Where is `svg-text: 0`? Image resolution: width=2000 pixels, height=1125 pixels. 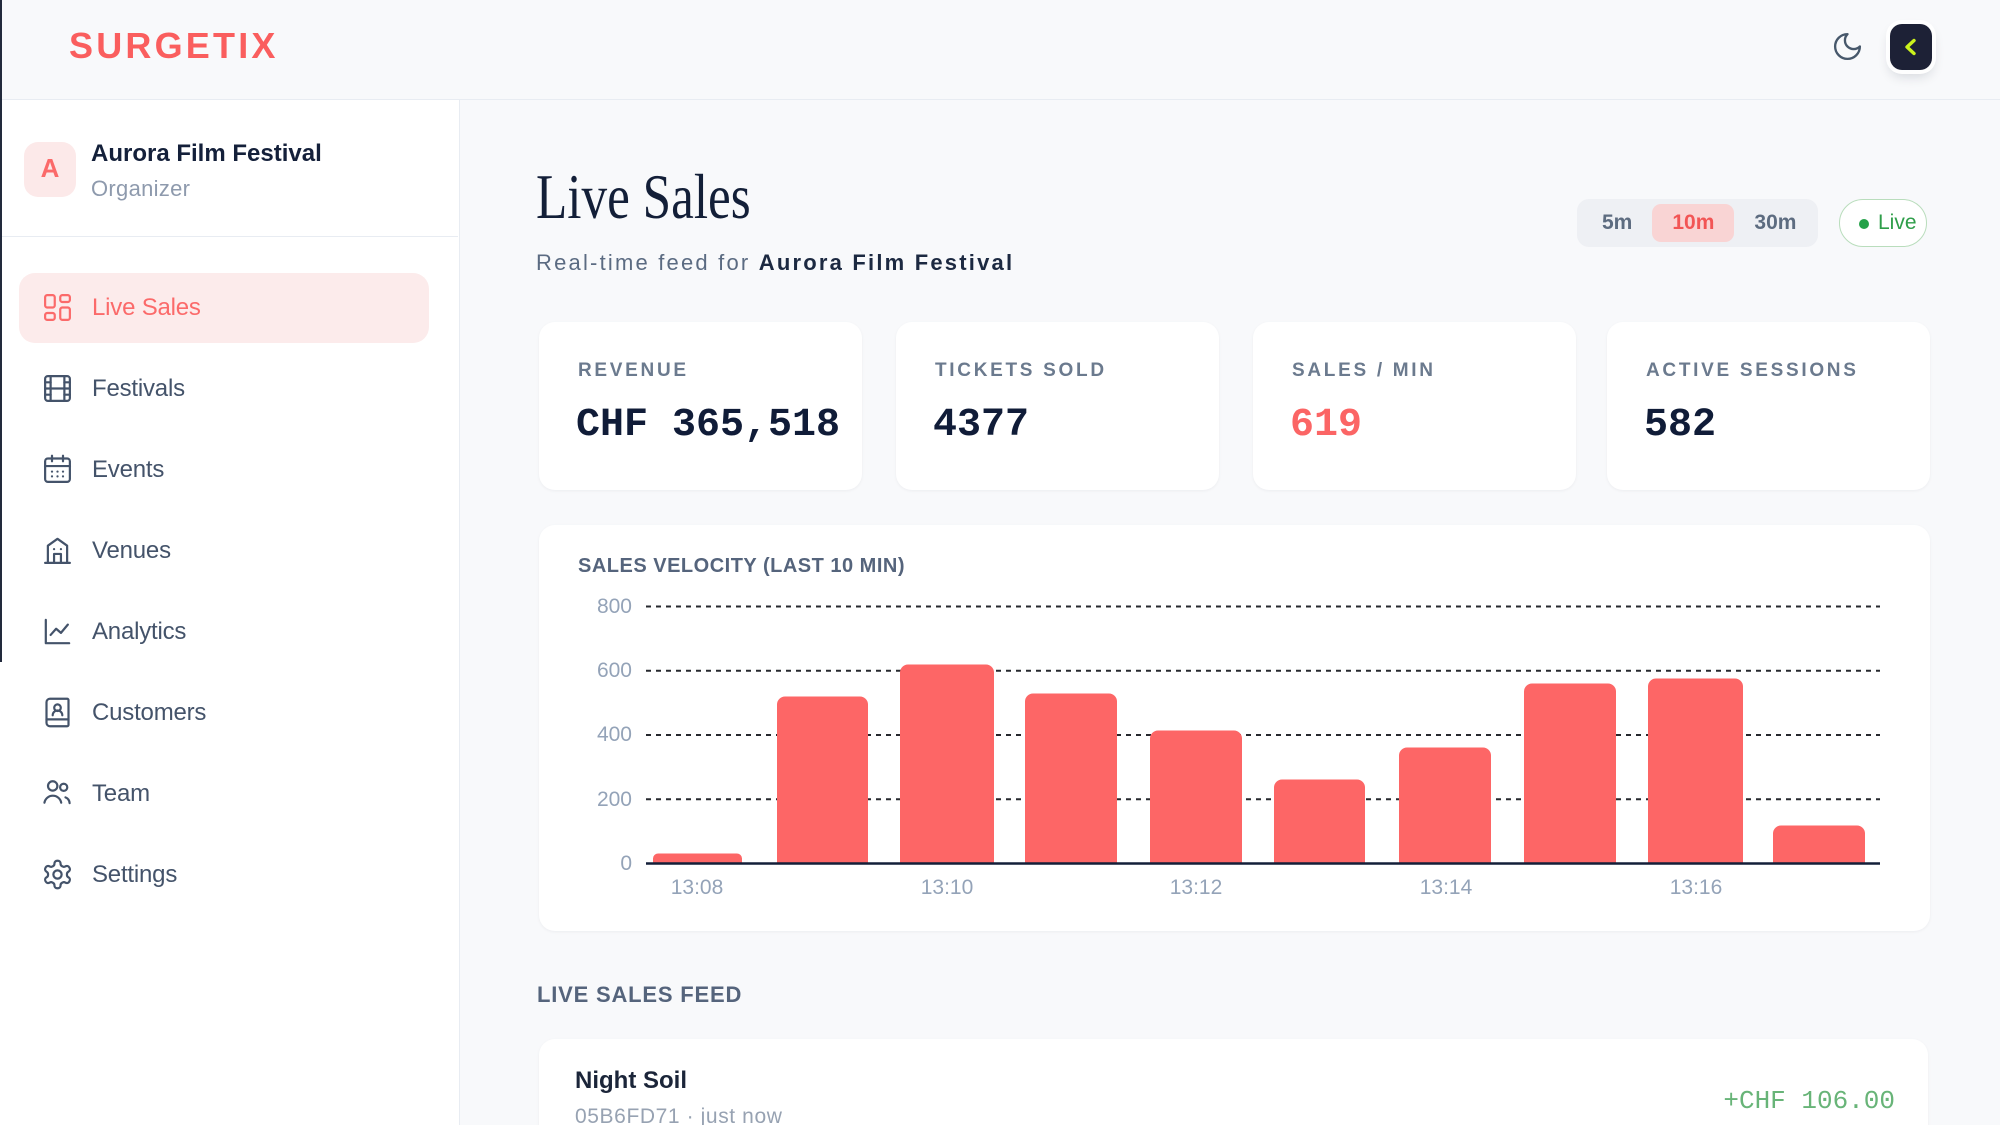
svg-text: 0 is located at coordinates (626, 863).